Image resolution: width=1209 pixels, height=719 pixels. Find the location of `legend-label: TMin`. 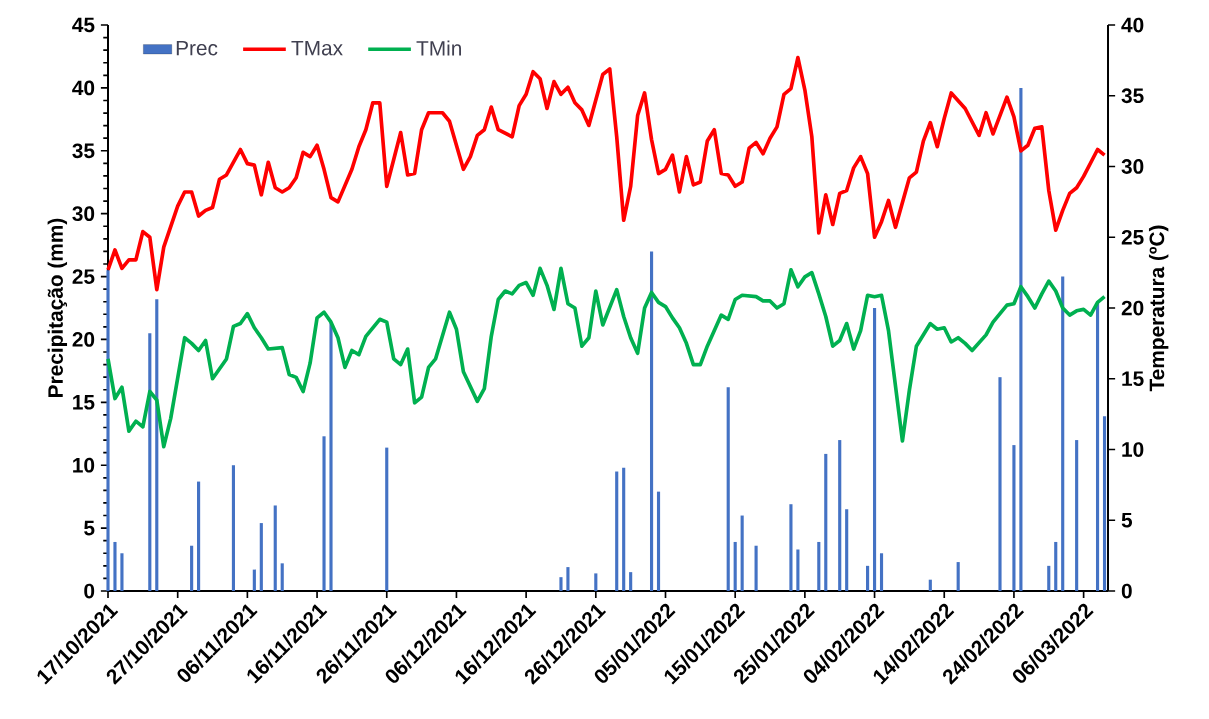

legend-label: TMin is located at coordinates (438, 48).